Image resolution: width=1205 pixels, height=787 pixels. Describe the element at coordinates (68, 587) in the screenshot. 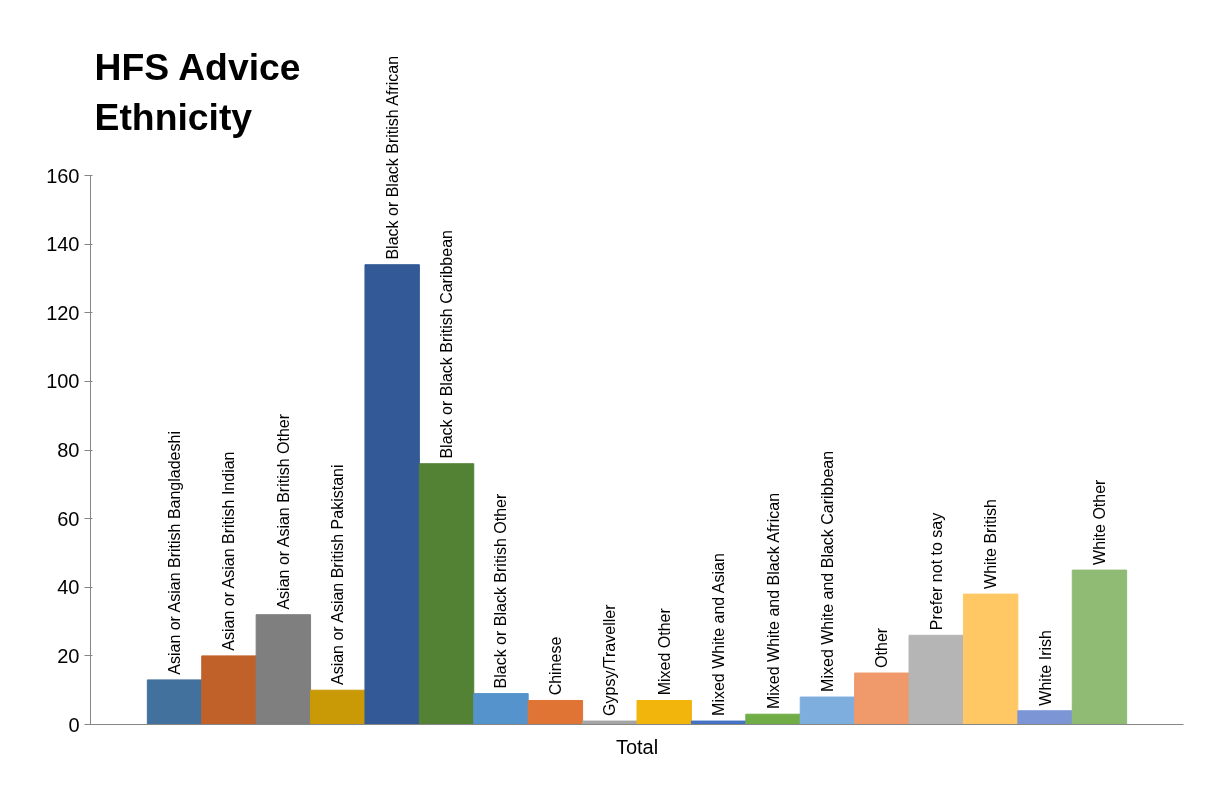

I see `y-tick-label: 40` at that location.